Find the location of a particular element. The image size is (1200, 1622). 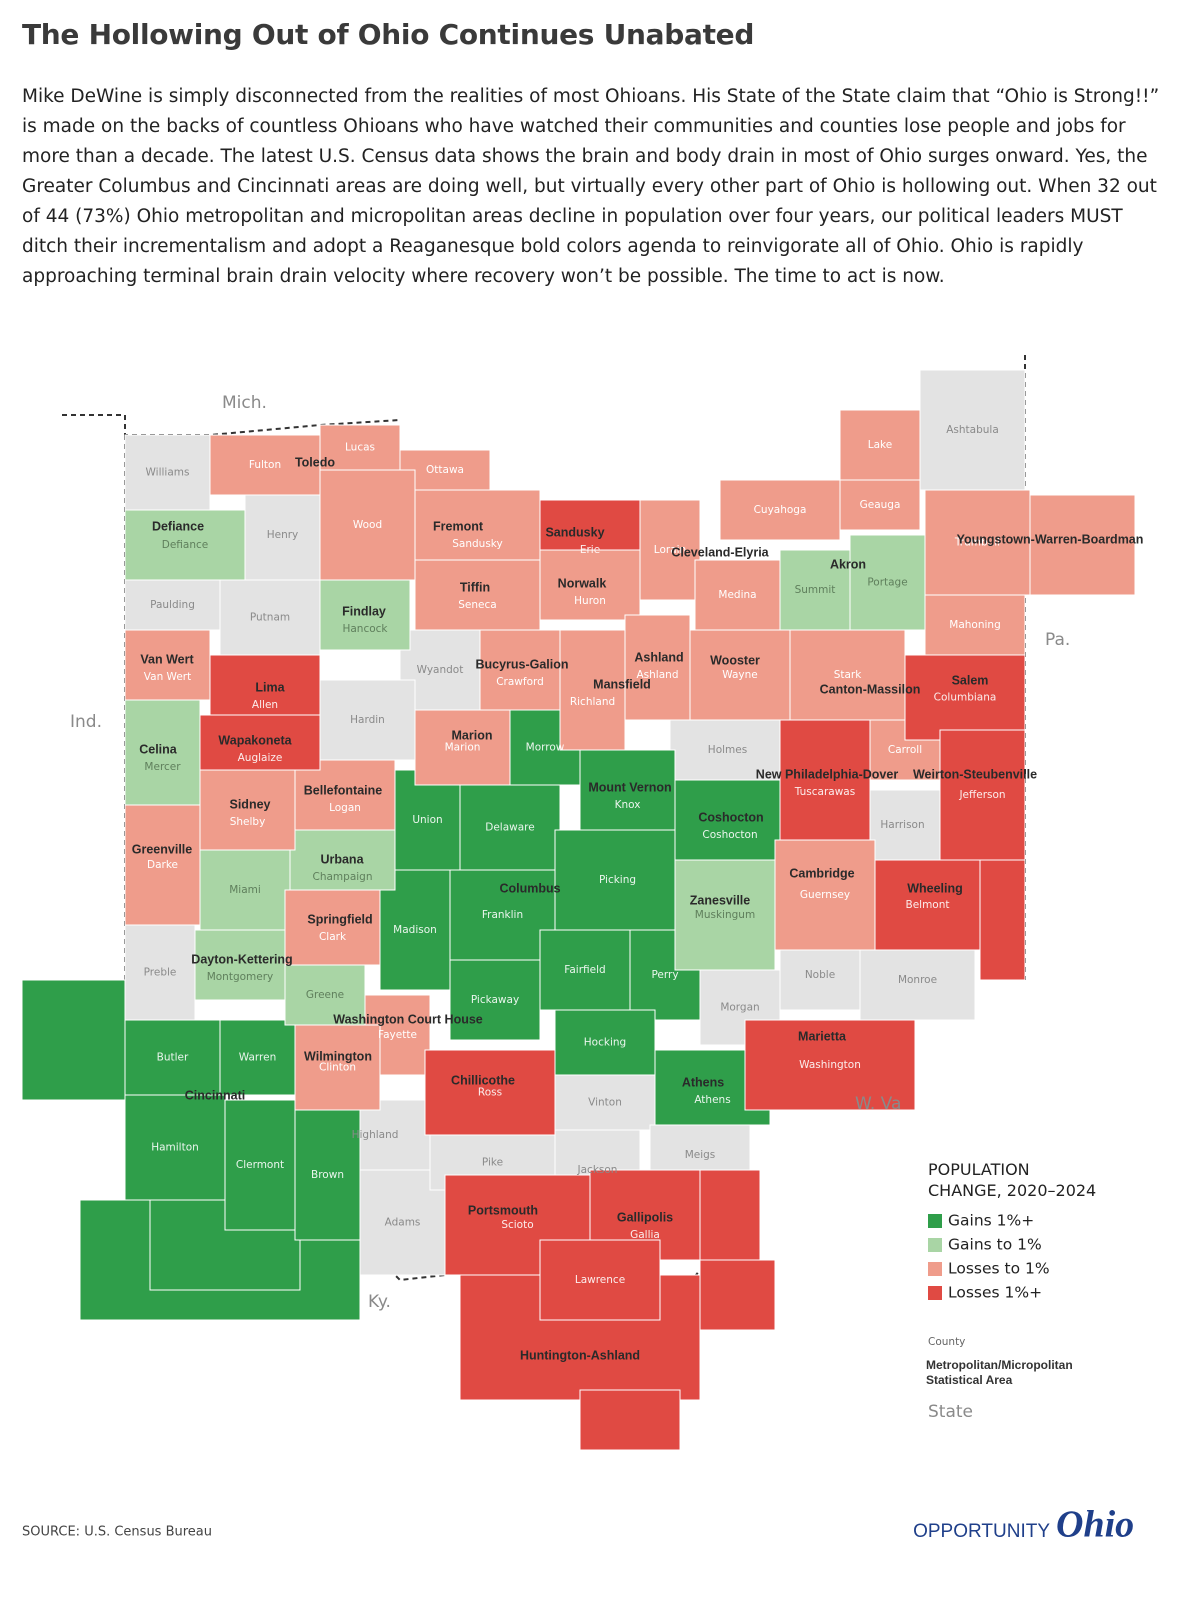

legend-label: Gains to 1% is located at coordinates (995, 1245).